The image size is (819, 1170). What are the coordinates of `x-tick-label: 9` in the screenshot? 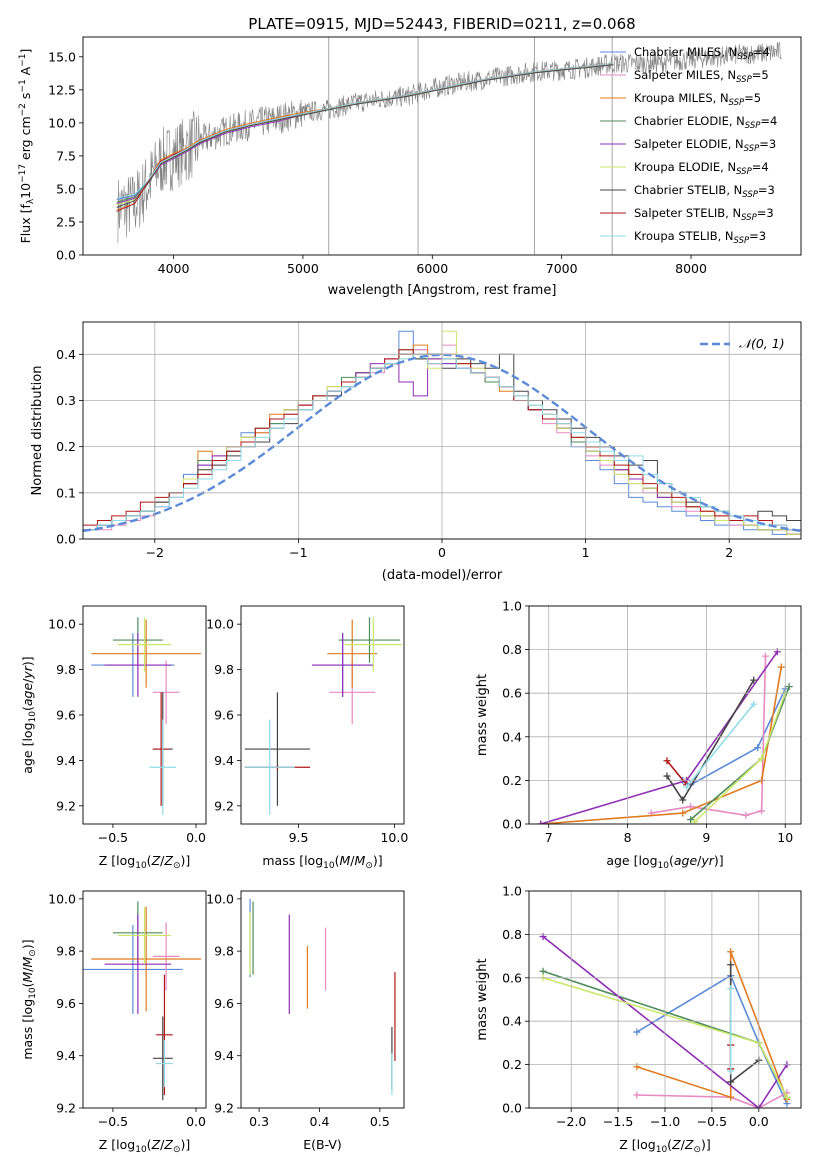 It's located at (706, 837).